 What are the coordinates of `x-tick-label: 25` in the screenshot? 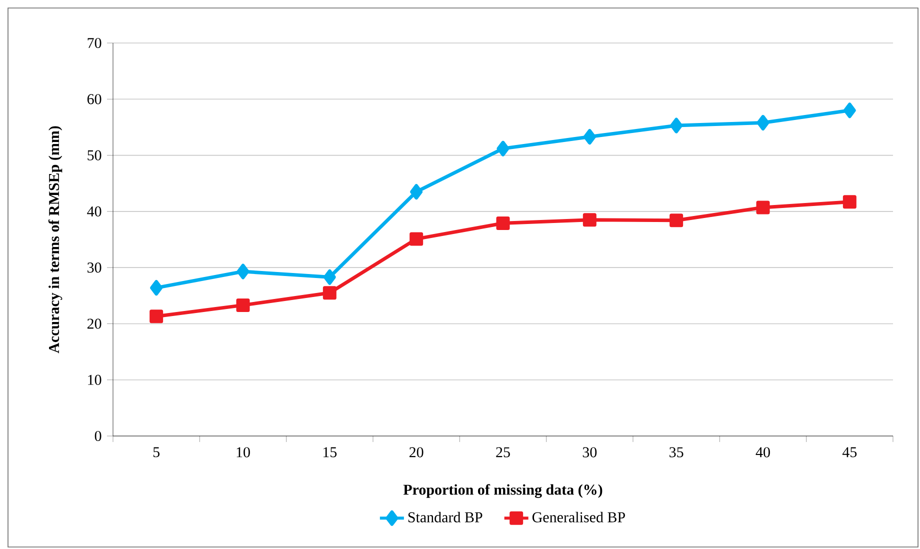 It's located at (503, 452).